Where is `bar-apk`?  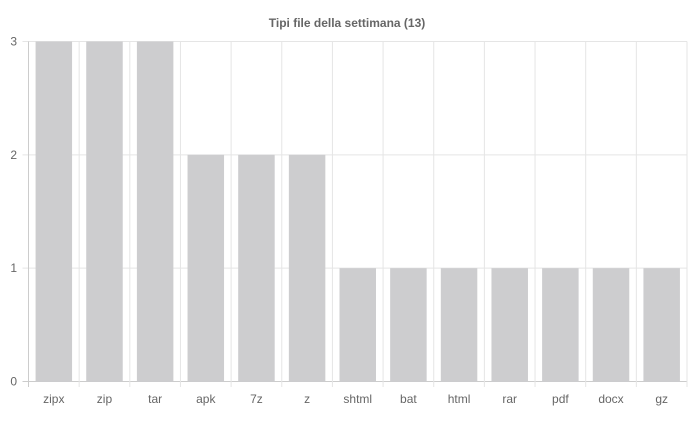
bar-apk is located at coordinates (206, 268).